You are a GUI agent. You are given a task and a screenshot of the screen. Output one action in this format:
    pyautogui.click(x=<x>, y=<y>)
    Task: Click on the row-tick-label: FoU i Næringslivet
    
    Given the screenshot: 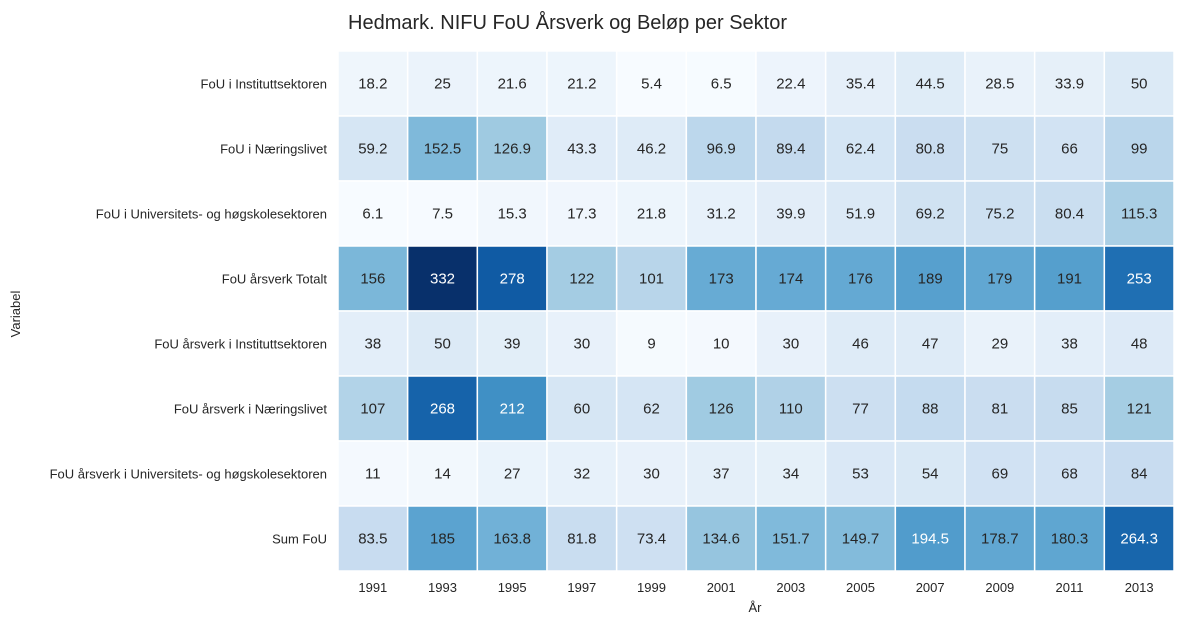 What is the action you would take?
    pyautogui.click(x=273, y=149)
    